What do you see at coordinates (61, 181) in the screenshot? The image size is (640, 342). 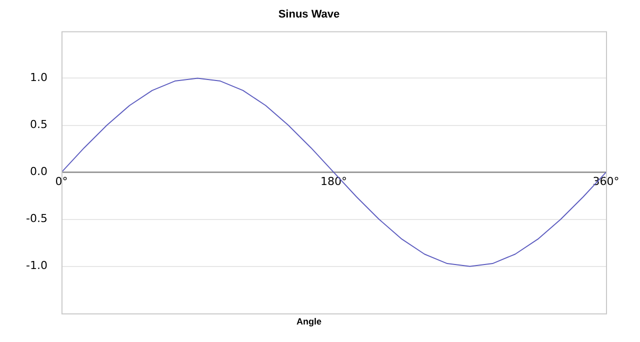 I see `x-tick-label: 0°` at bounding box center [61, 181].